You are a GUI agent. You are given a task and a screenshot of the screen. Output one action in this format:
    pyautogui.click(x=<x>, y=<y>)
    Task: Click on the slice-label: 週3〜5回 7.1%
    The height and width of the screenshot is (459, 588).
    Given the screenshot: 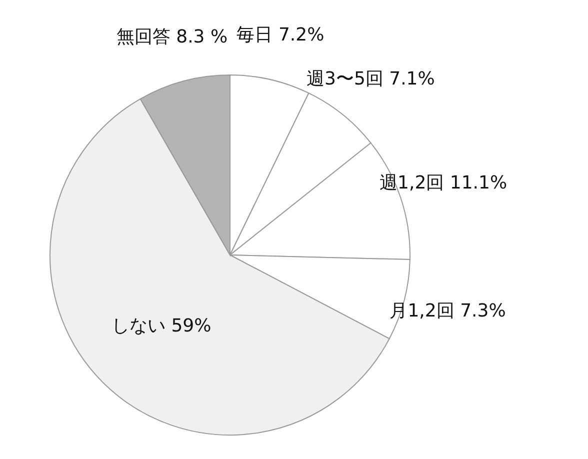 What is the action you would take?
    pyautogui.click(x=370, y=79)
    